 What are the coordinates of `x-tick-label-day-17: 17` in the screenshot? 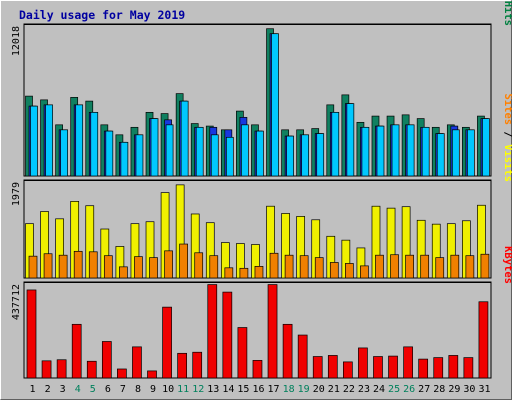 It's located at (274, 389).